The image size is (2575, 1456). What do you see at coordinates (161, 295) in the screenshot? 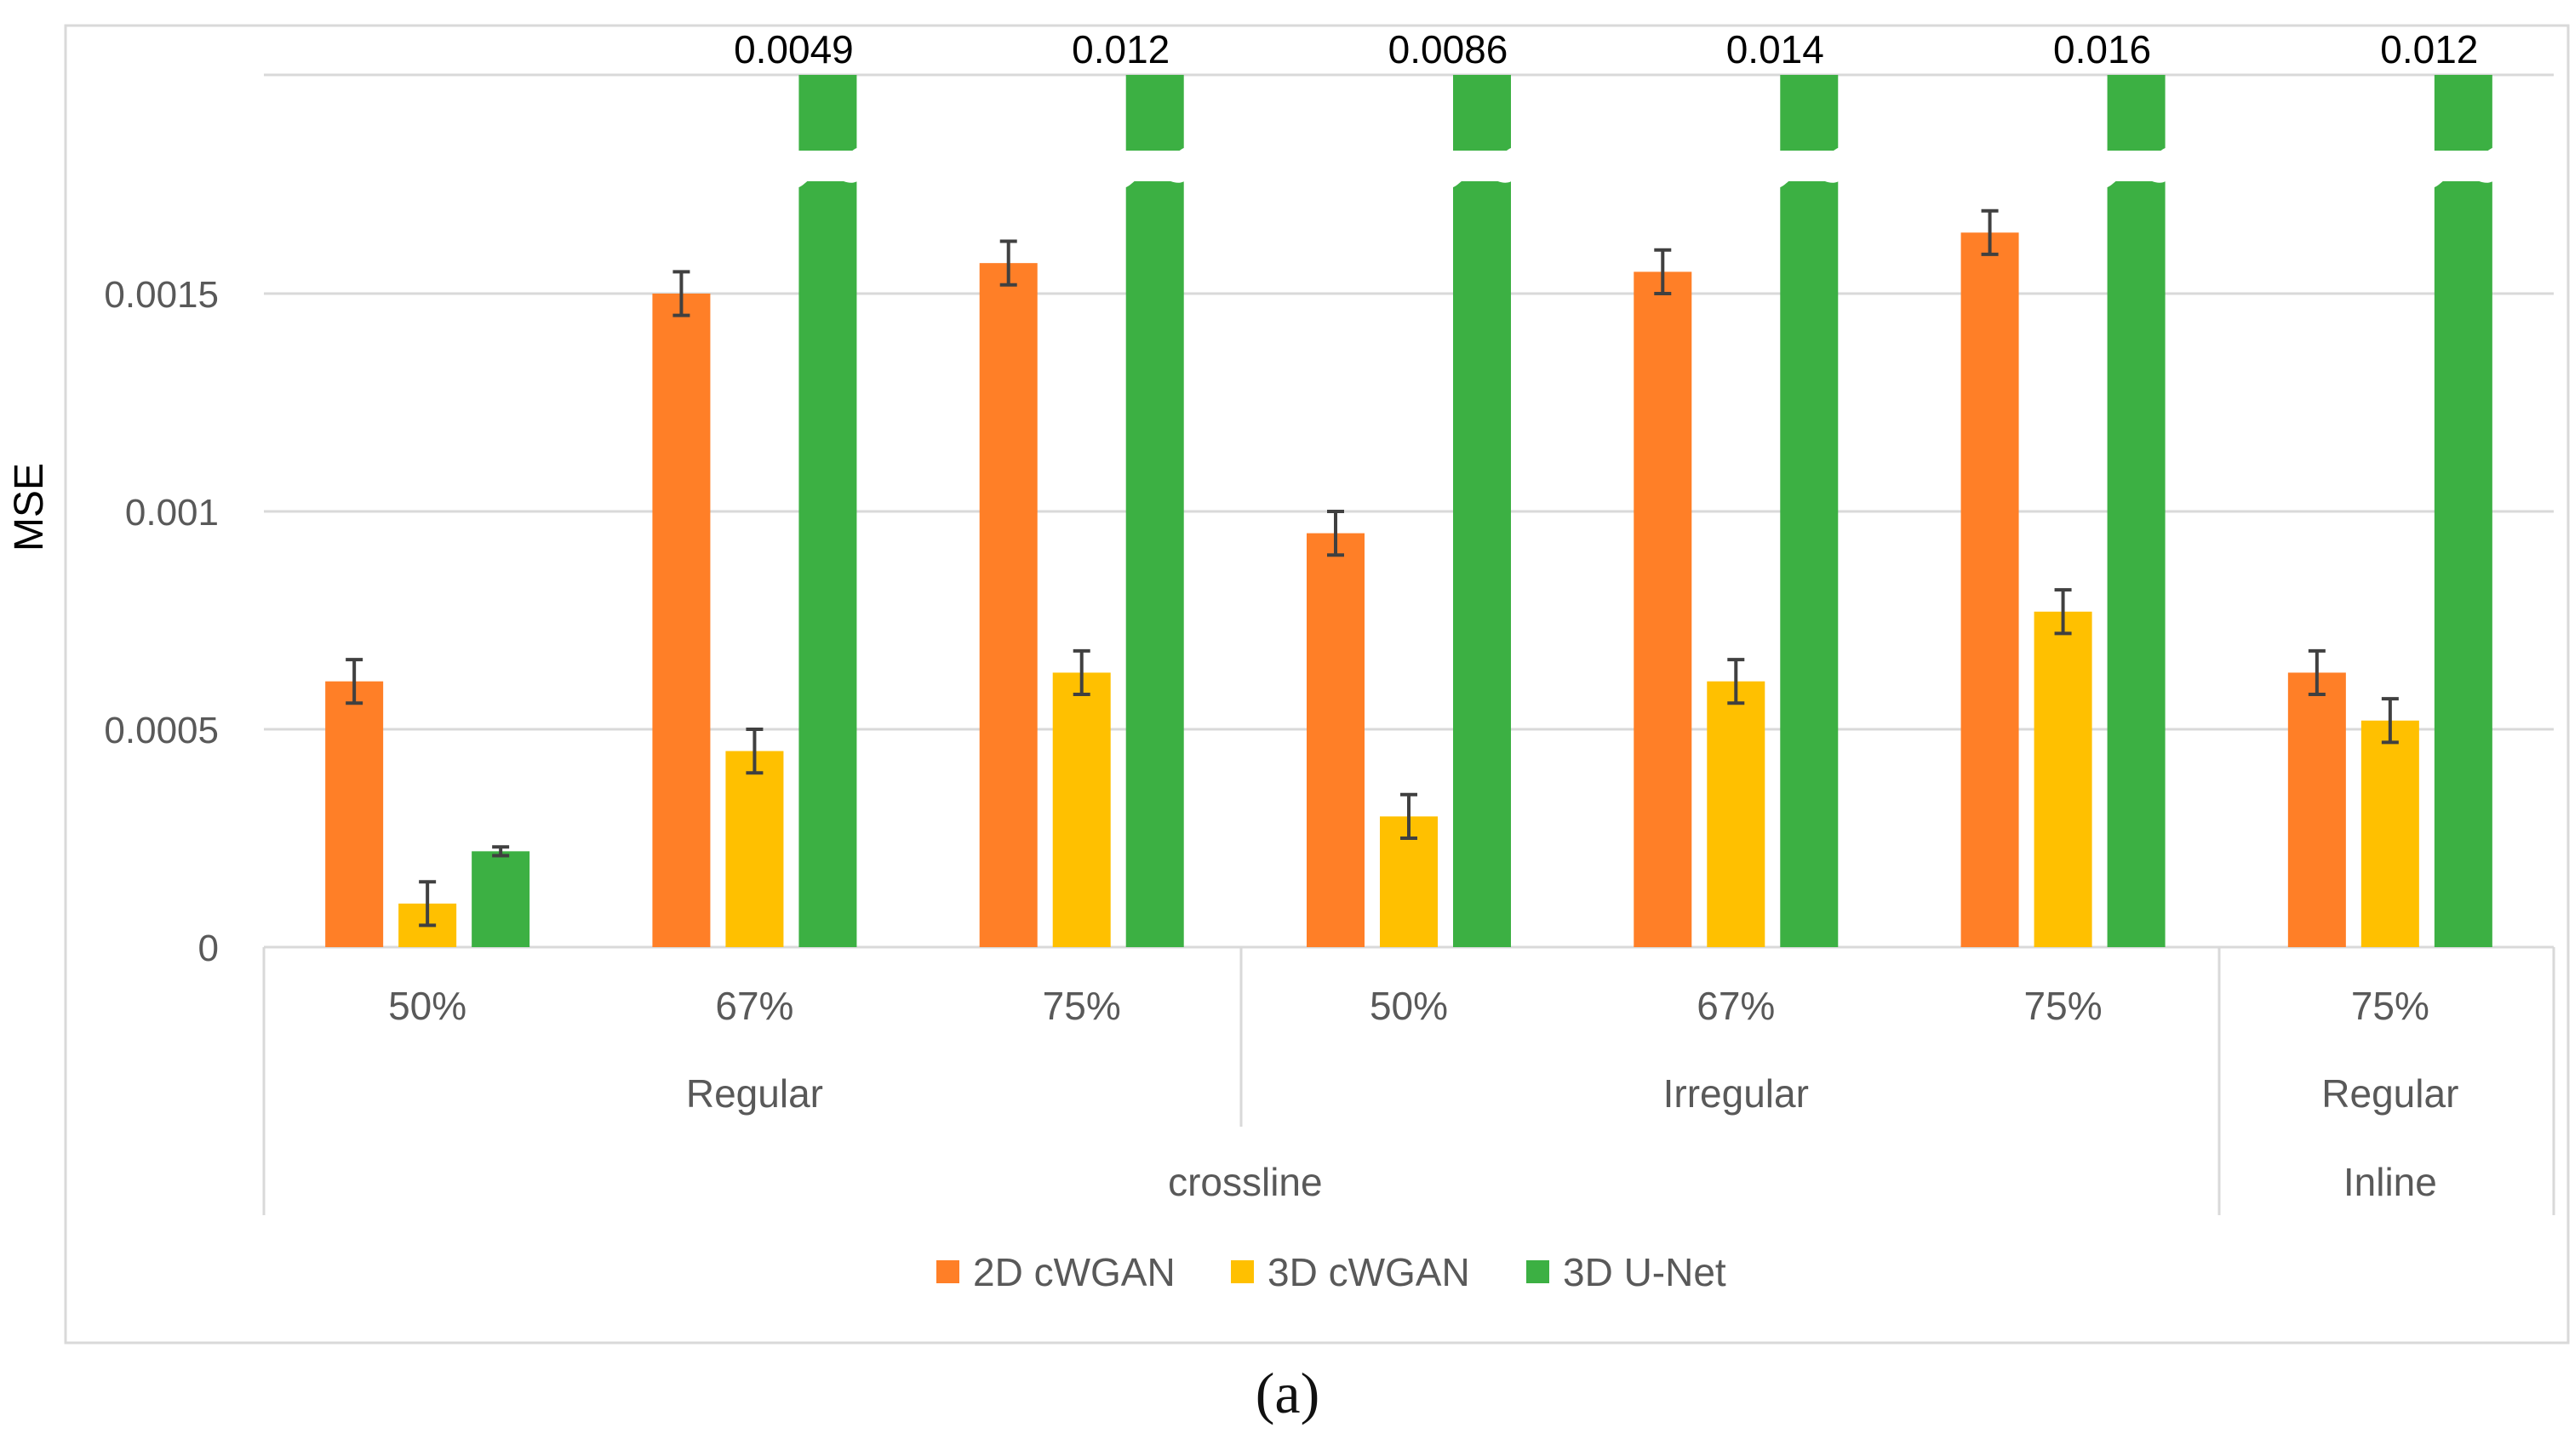
I see `y-tick-label: 0.0015` at bounding box center [161, 295].